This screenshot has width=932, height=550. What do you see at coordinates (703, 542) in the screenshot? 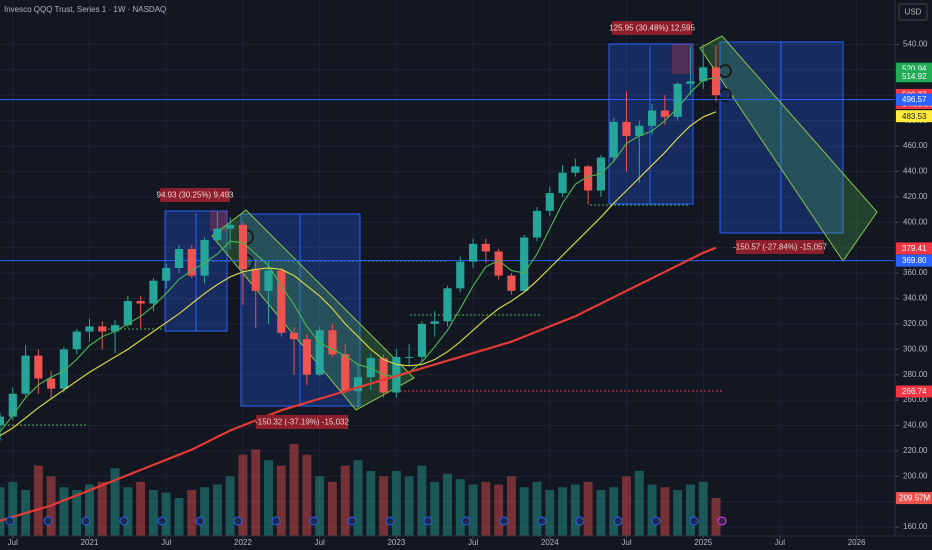
I see `x-tick-label: 2025` at bounding box center [703, 542].